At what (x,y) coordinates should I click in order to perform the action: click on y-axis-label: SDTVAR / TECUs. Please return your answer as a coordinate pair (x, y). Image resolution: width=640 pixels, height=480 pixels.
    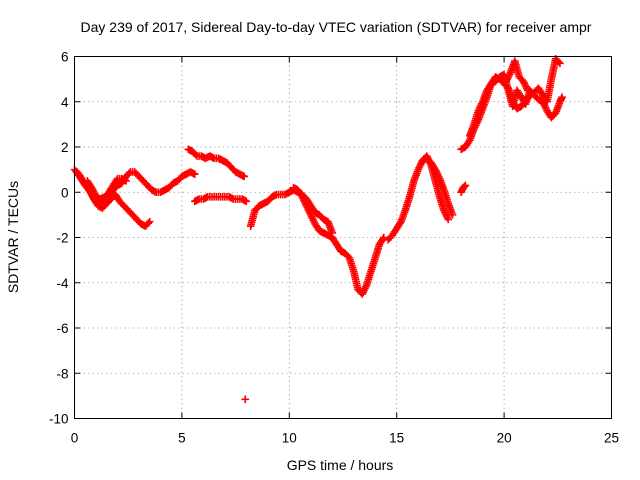
    Looking at the image, I should click on (13, 237).